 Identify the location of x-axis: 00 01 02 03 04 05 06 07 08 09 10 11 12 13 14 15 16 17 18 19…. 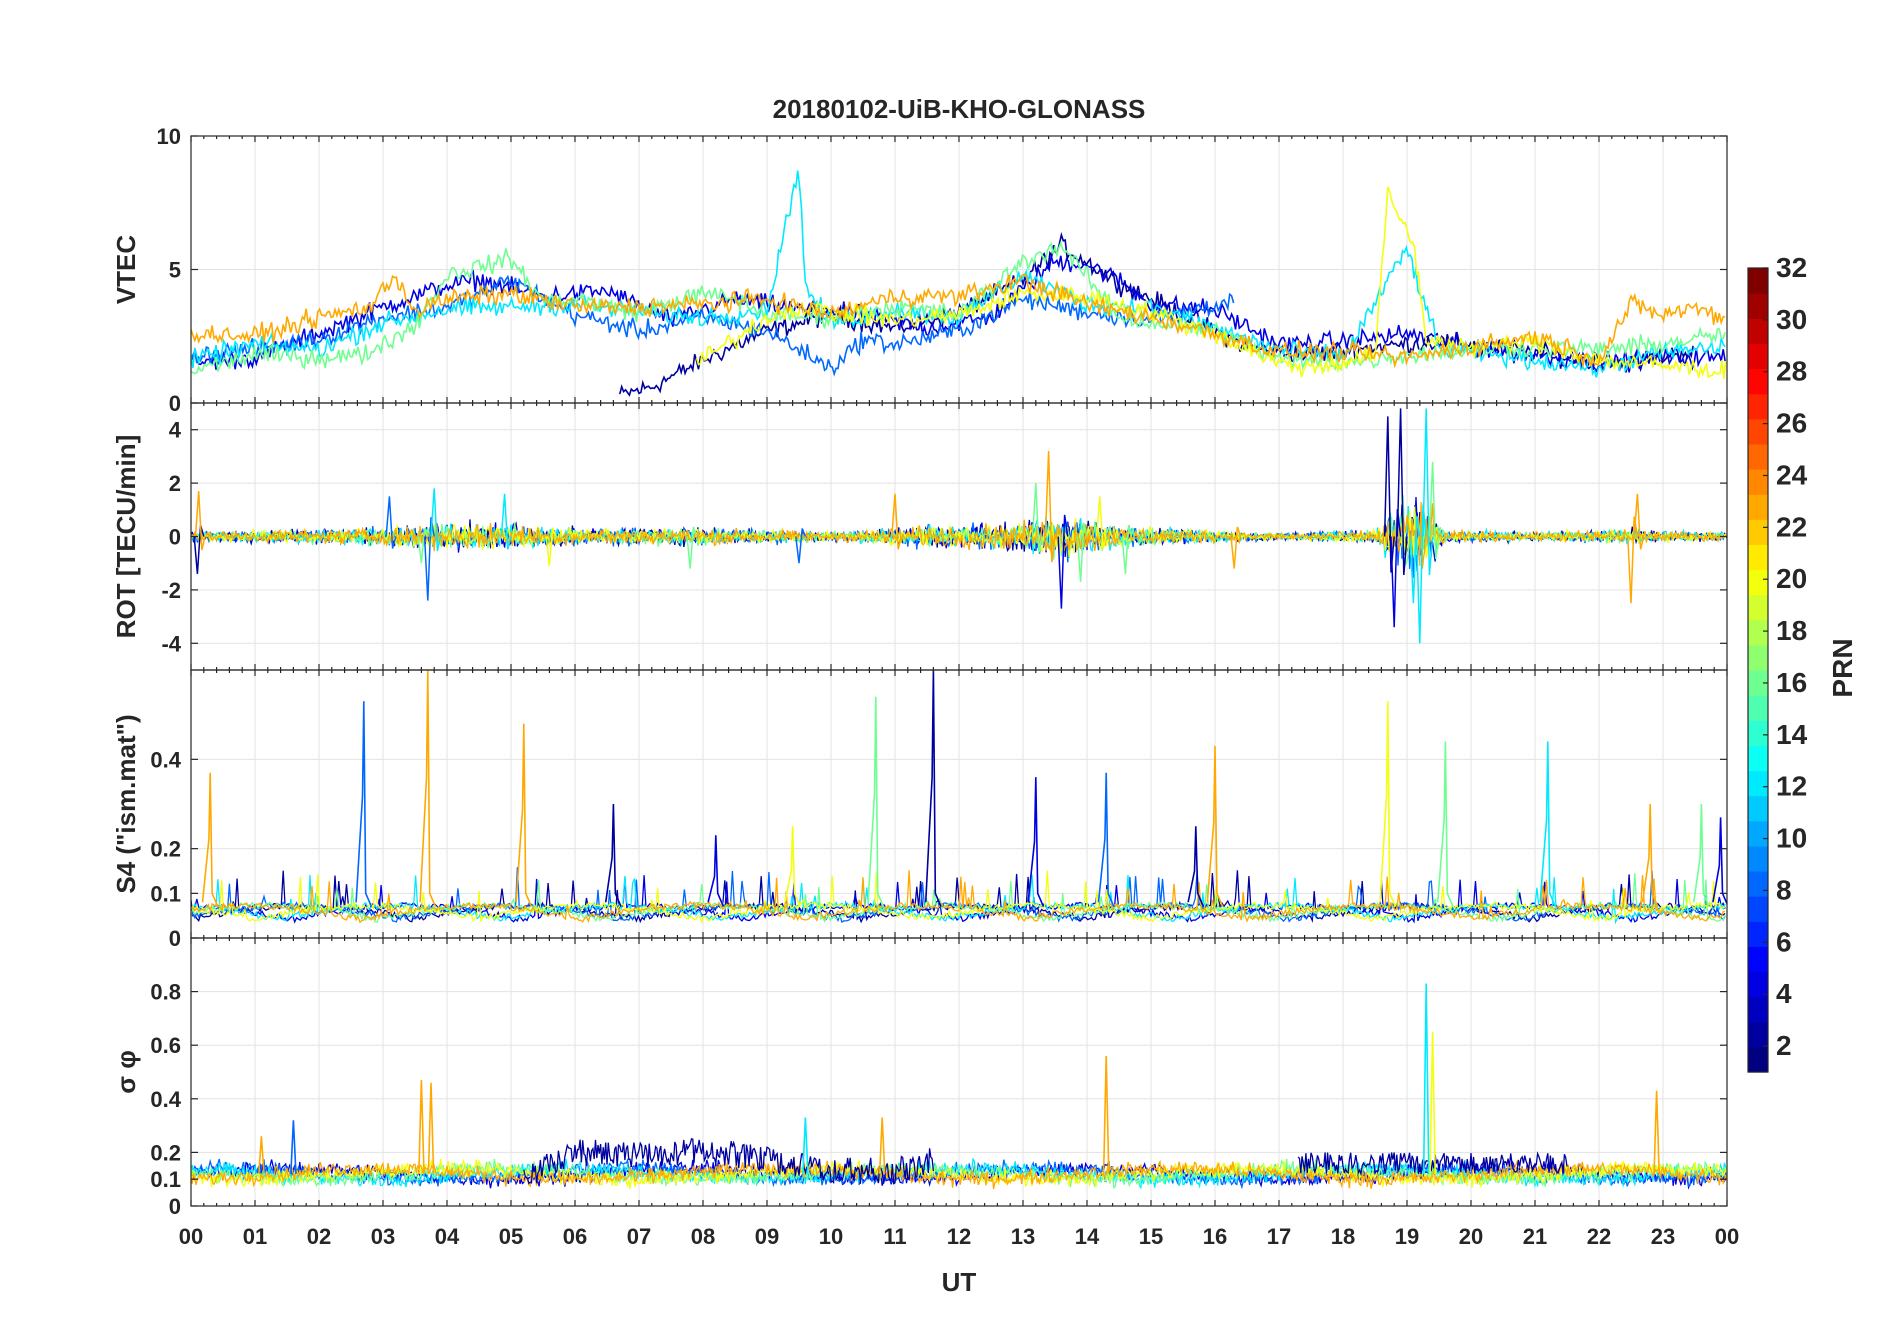
(959, 1236).